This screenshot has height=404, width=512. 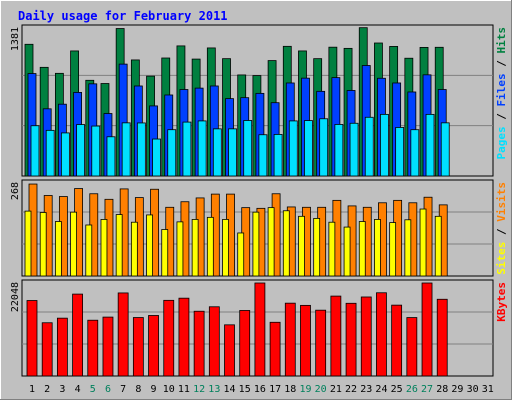 I want to click on chart-title: Daily usage for February 2011, so click(x=123, y=16).